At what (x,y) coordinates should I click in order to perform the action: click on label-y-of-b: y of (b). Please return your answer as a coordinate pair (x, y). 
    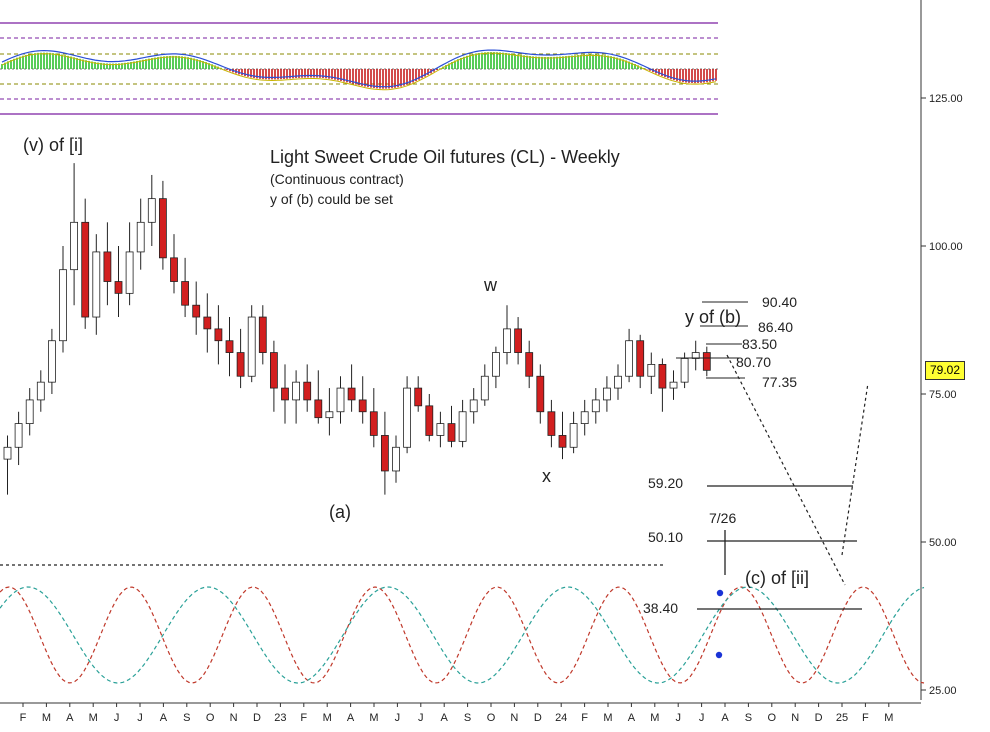
    Looking at the image, I should click on (713, 317).